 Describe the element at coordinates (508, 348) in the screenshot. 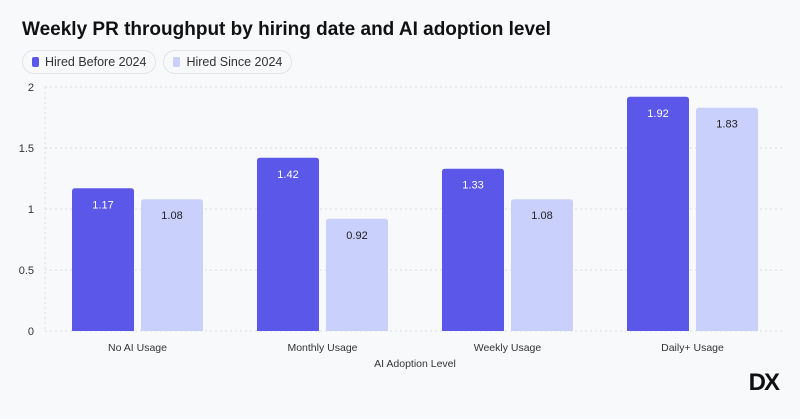

I see `x-tick-label: Weekly Usage` at that location.